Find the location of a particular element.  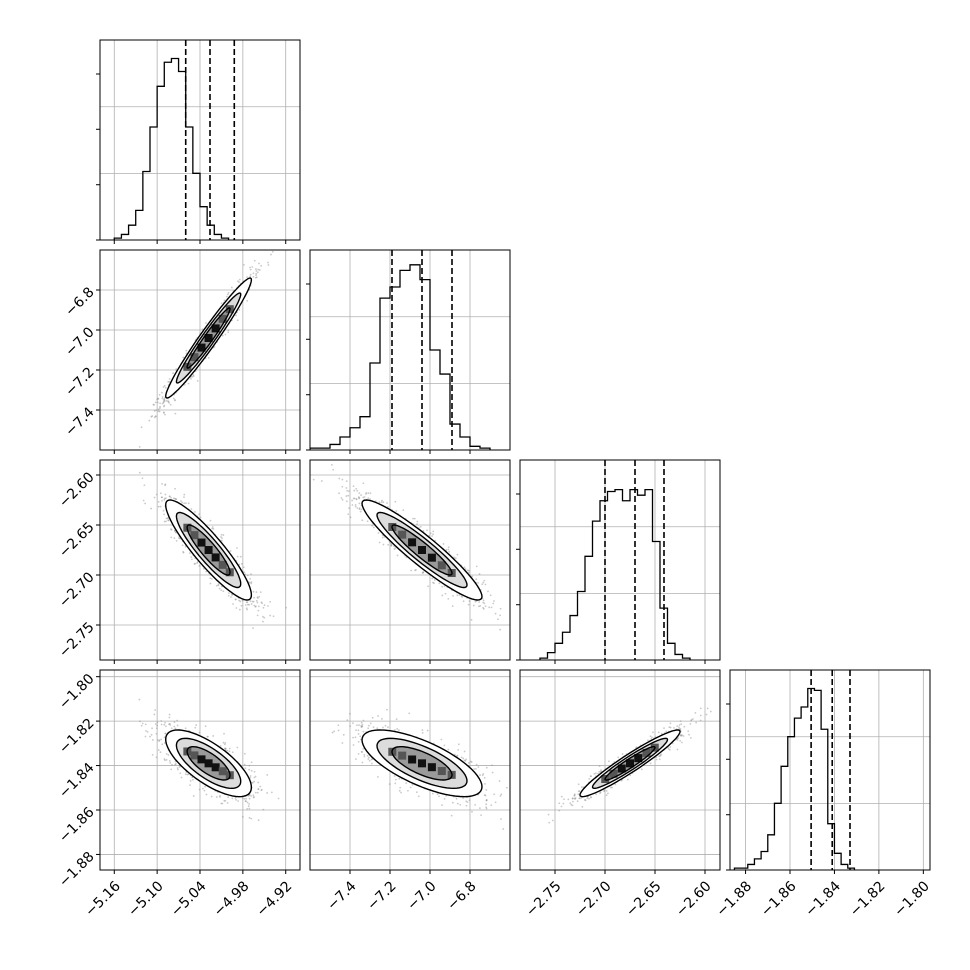

x-tick-label: −1.80 is located at coordinates (912, 899).